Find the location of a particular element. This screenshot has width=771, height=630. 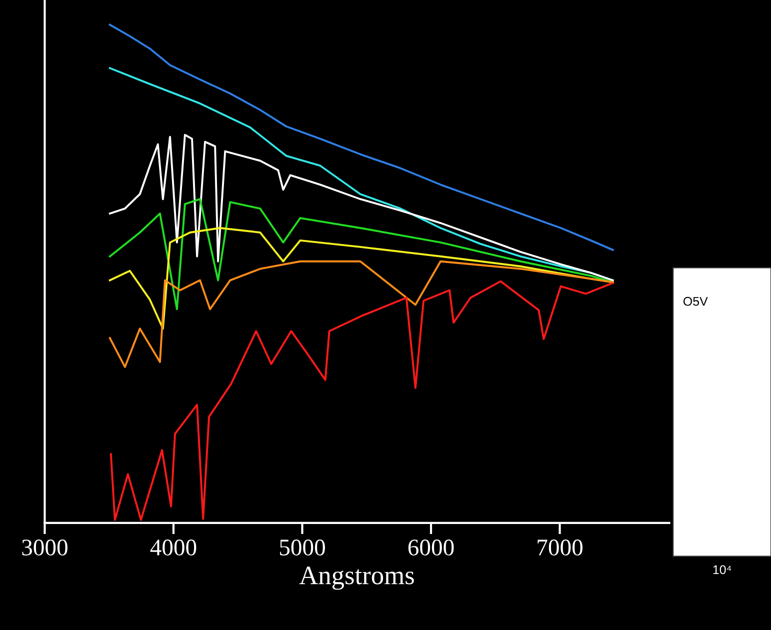

x-tick-label: 5000 is located at coordinates (302, 548).